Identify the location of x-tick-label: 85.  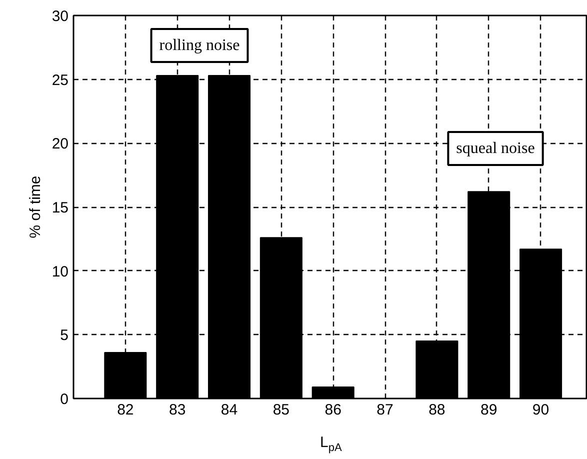
(281, 410).